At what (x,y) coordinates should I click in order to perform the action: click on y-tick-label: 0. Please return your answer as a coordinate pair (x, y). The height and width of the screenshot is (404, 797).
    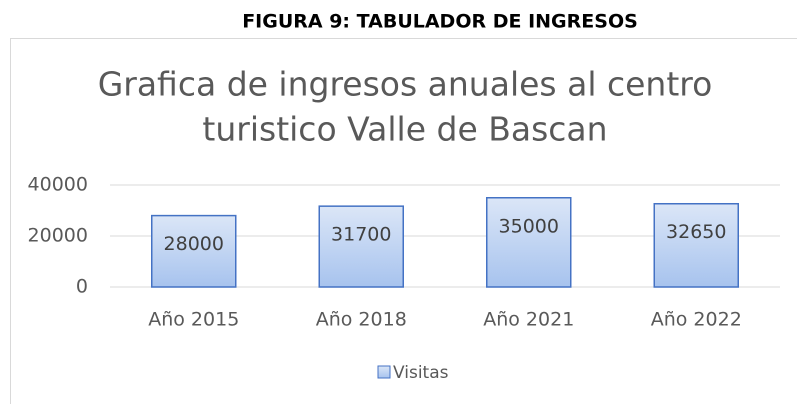
    Looking at the image, I should click on (82, 287).